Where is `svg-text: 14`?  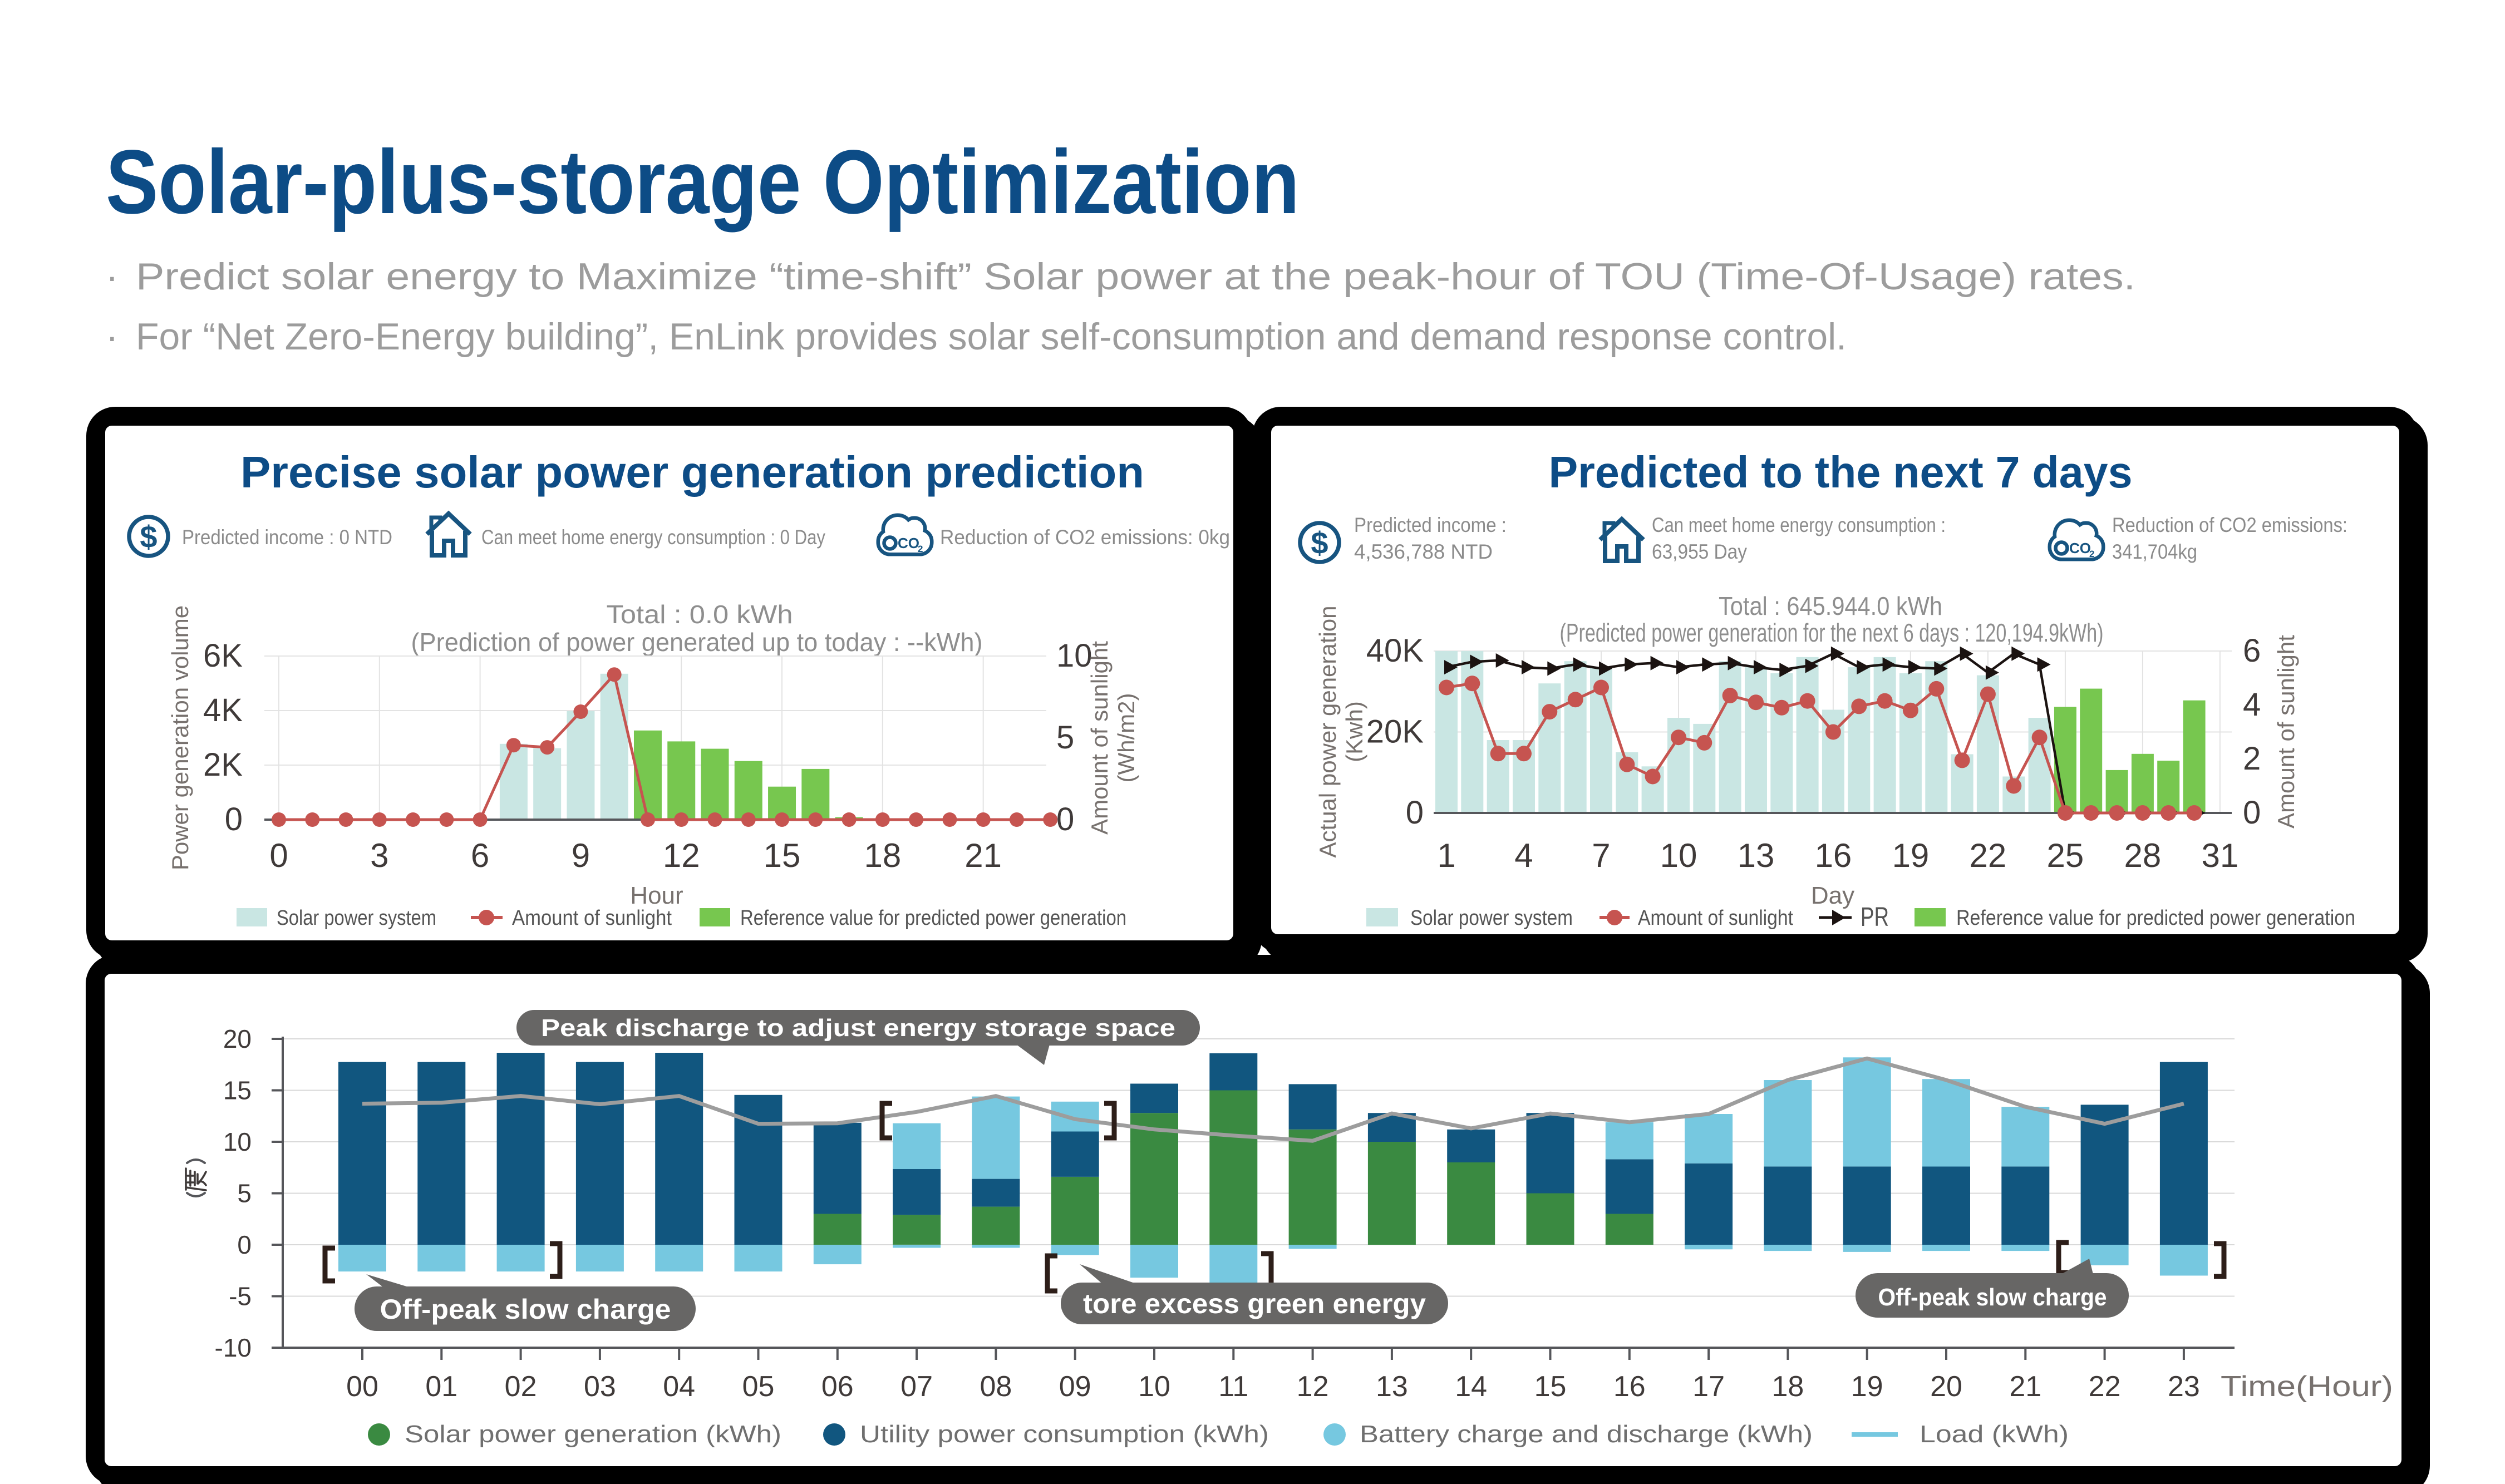
svg-text: 14 is located at coordinates (1471, 1387).